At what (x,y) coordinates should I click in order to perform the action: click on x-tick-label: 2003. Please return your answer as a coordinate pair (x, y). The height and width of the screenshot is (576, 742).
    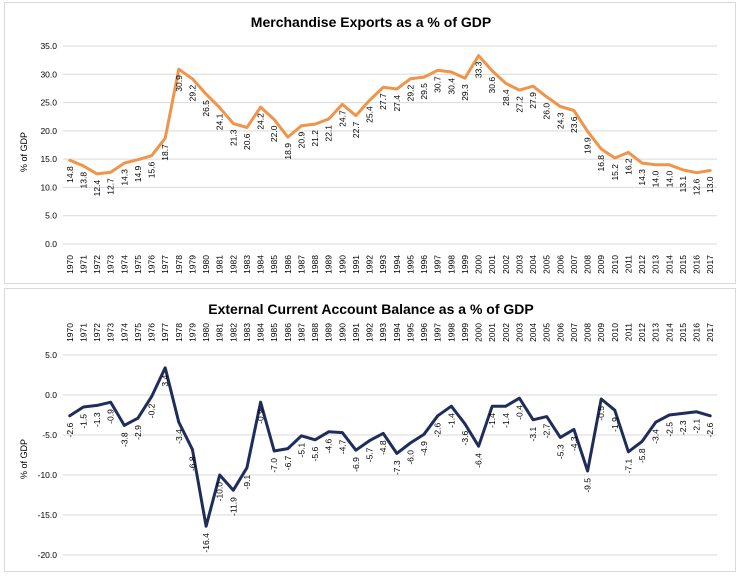
    Looking at the image, I should click on (519, 264).